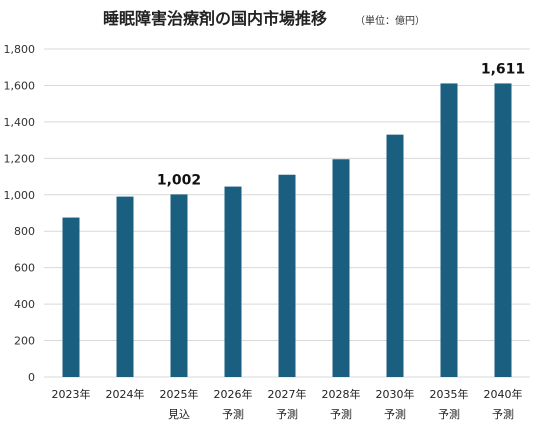  I want to click on x-tick-label: 2027年, so click(287, 394).